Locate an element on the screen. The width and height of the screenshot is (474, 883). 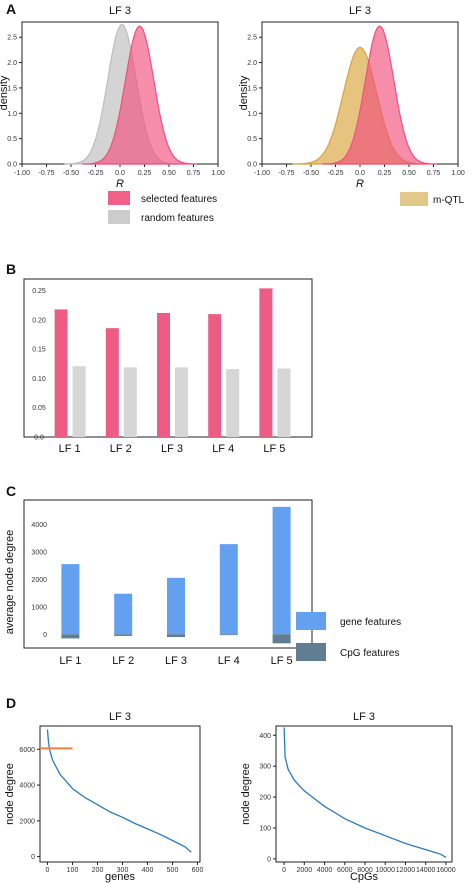
y-tick-label: 400 is located at coordinates (265, 736).